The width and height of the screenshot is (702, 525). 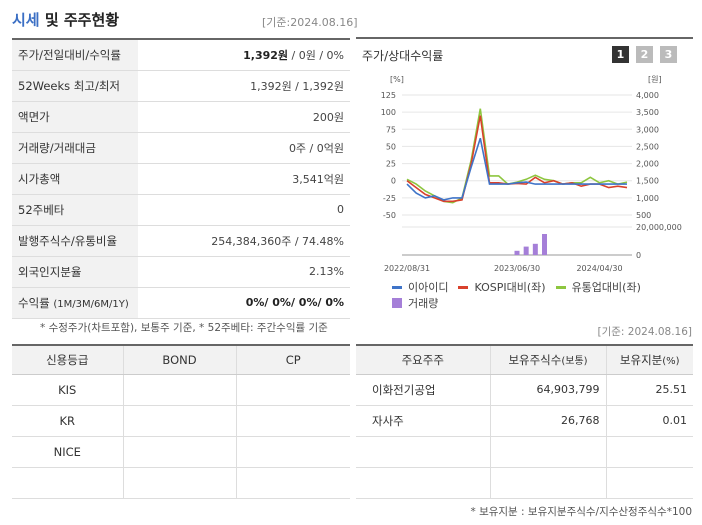 I want to click on right-tick-label: 1,000, so click(x=647, y=198).